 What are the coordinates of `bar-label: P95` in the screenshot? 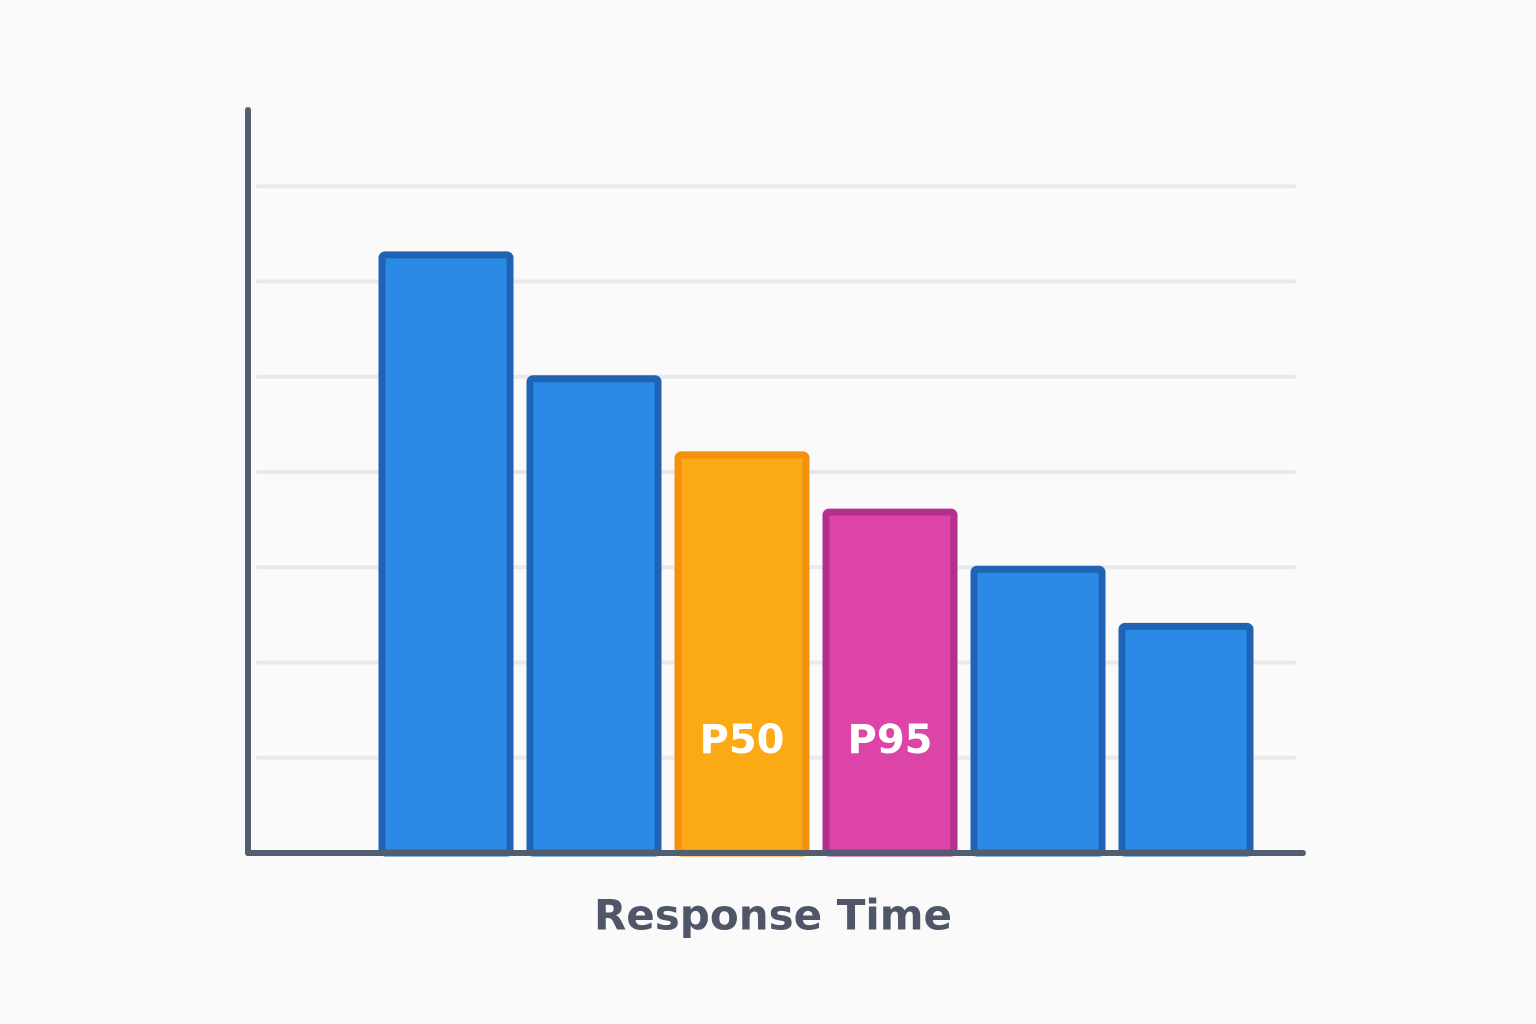 It's located at (890, 740).